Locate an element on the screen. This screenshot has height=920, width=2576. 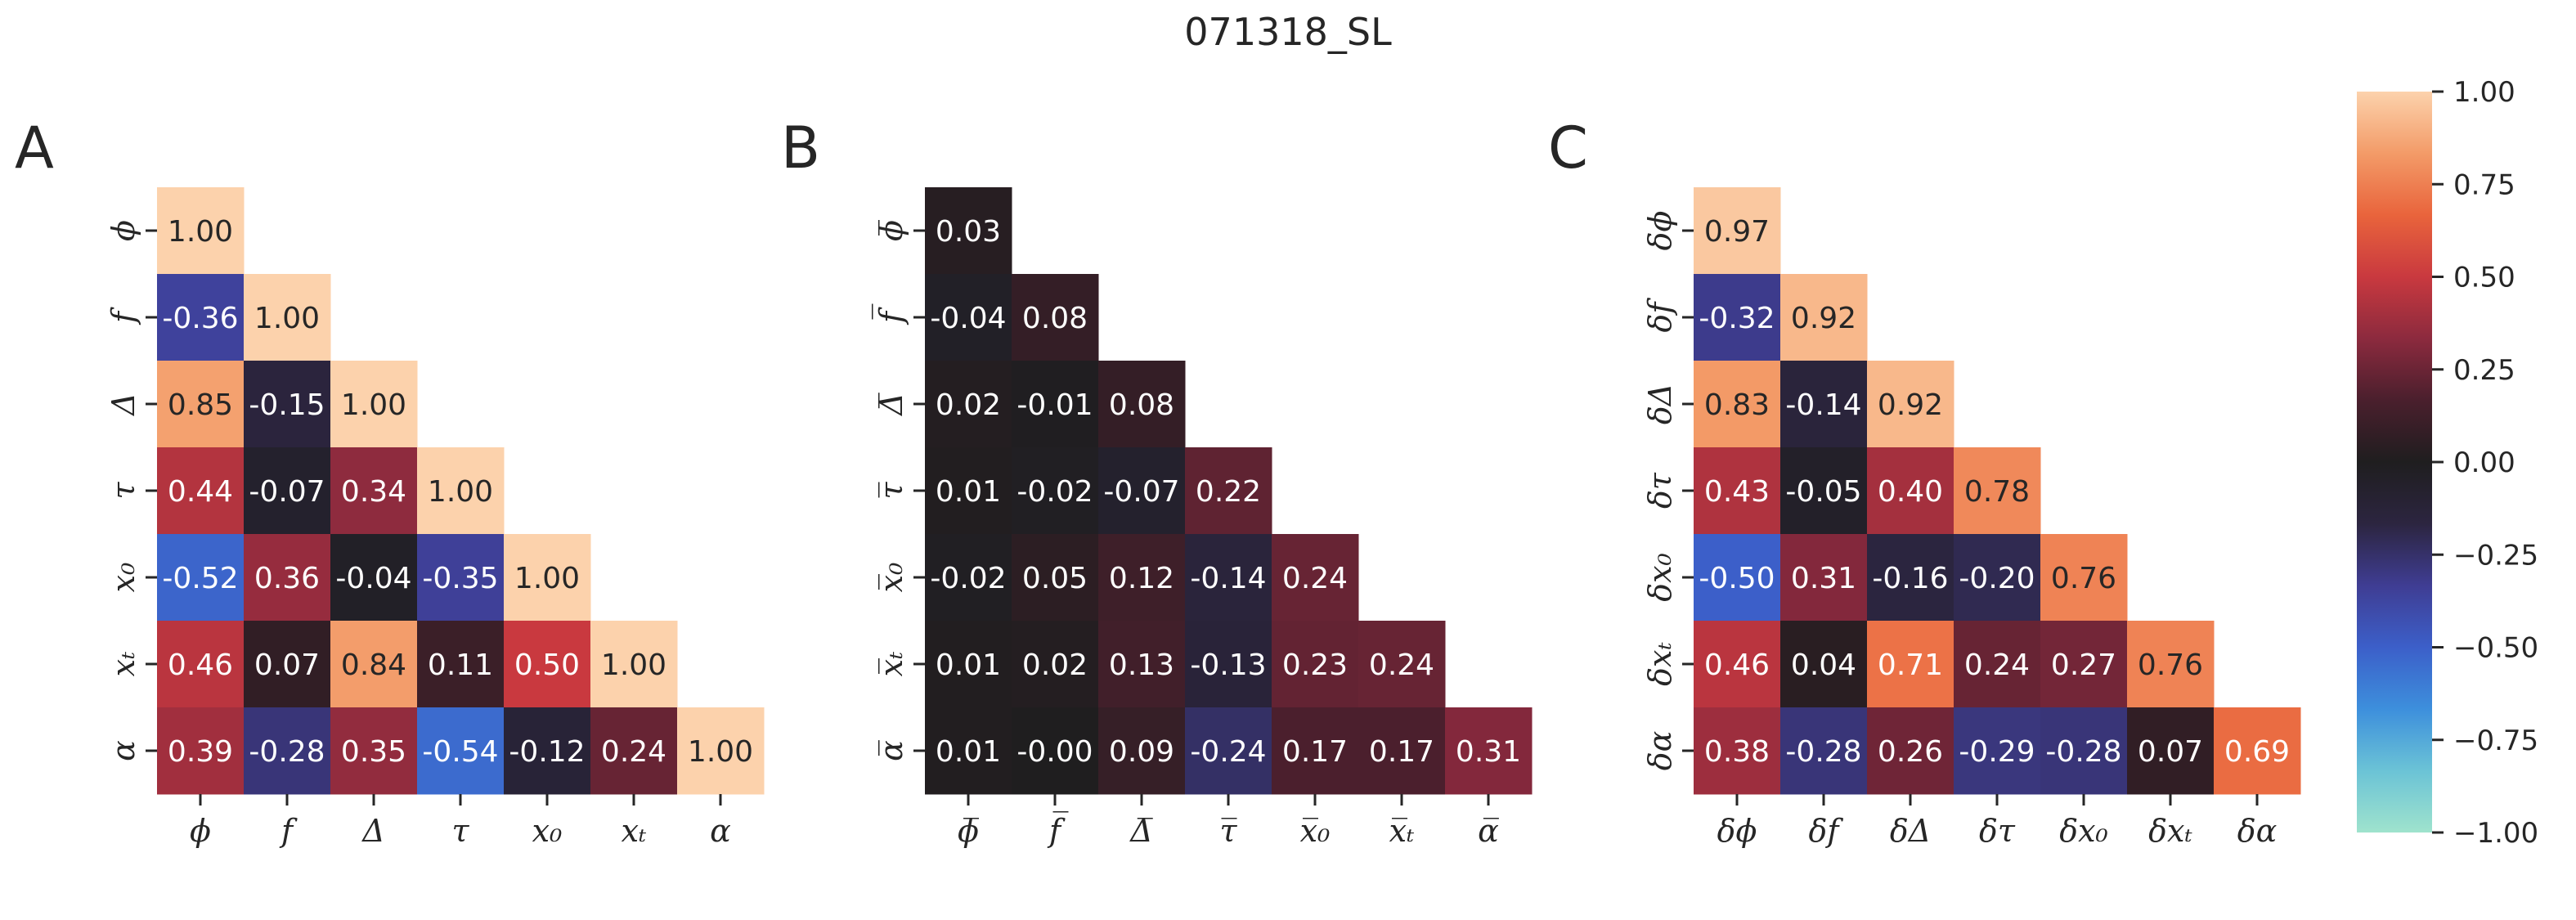
y-tick-label: x₀ is located at coordinates (123, 578).